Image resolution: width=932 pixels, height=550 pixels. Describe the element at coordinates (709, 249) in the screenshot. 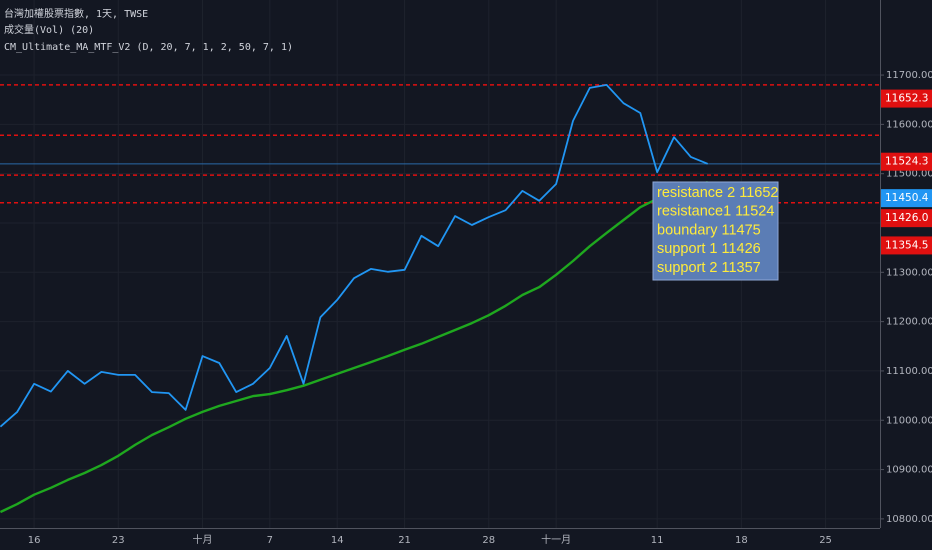

I see `annotation-line: support 1 11426` at that location.